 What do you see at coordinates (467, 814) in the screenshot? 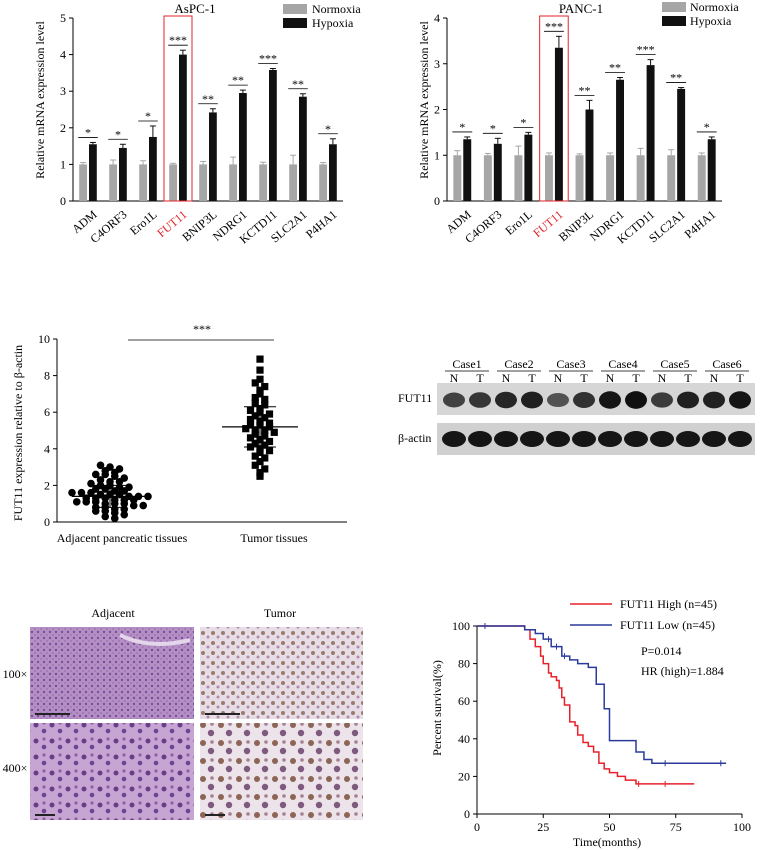
I see `km-y-tick-label: 0` at bounding box center [467, 814].